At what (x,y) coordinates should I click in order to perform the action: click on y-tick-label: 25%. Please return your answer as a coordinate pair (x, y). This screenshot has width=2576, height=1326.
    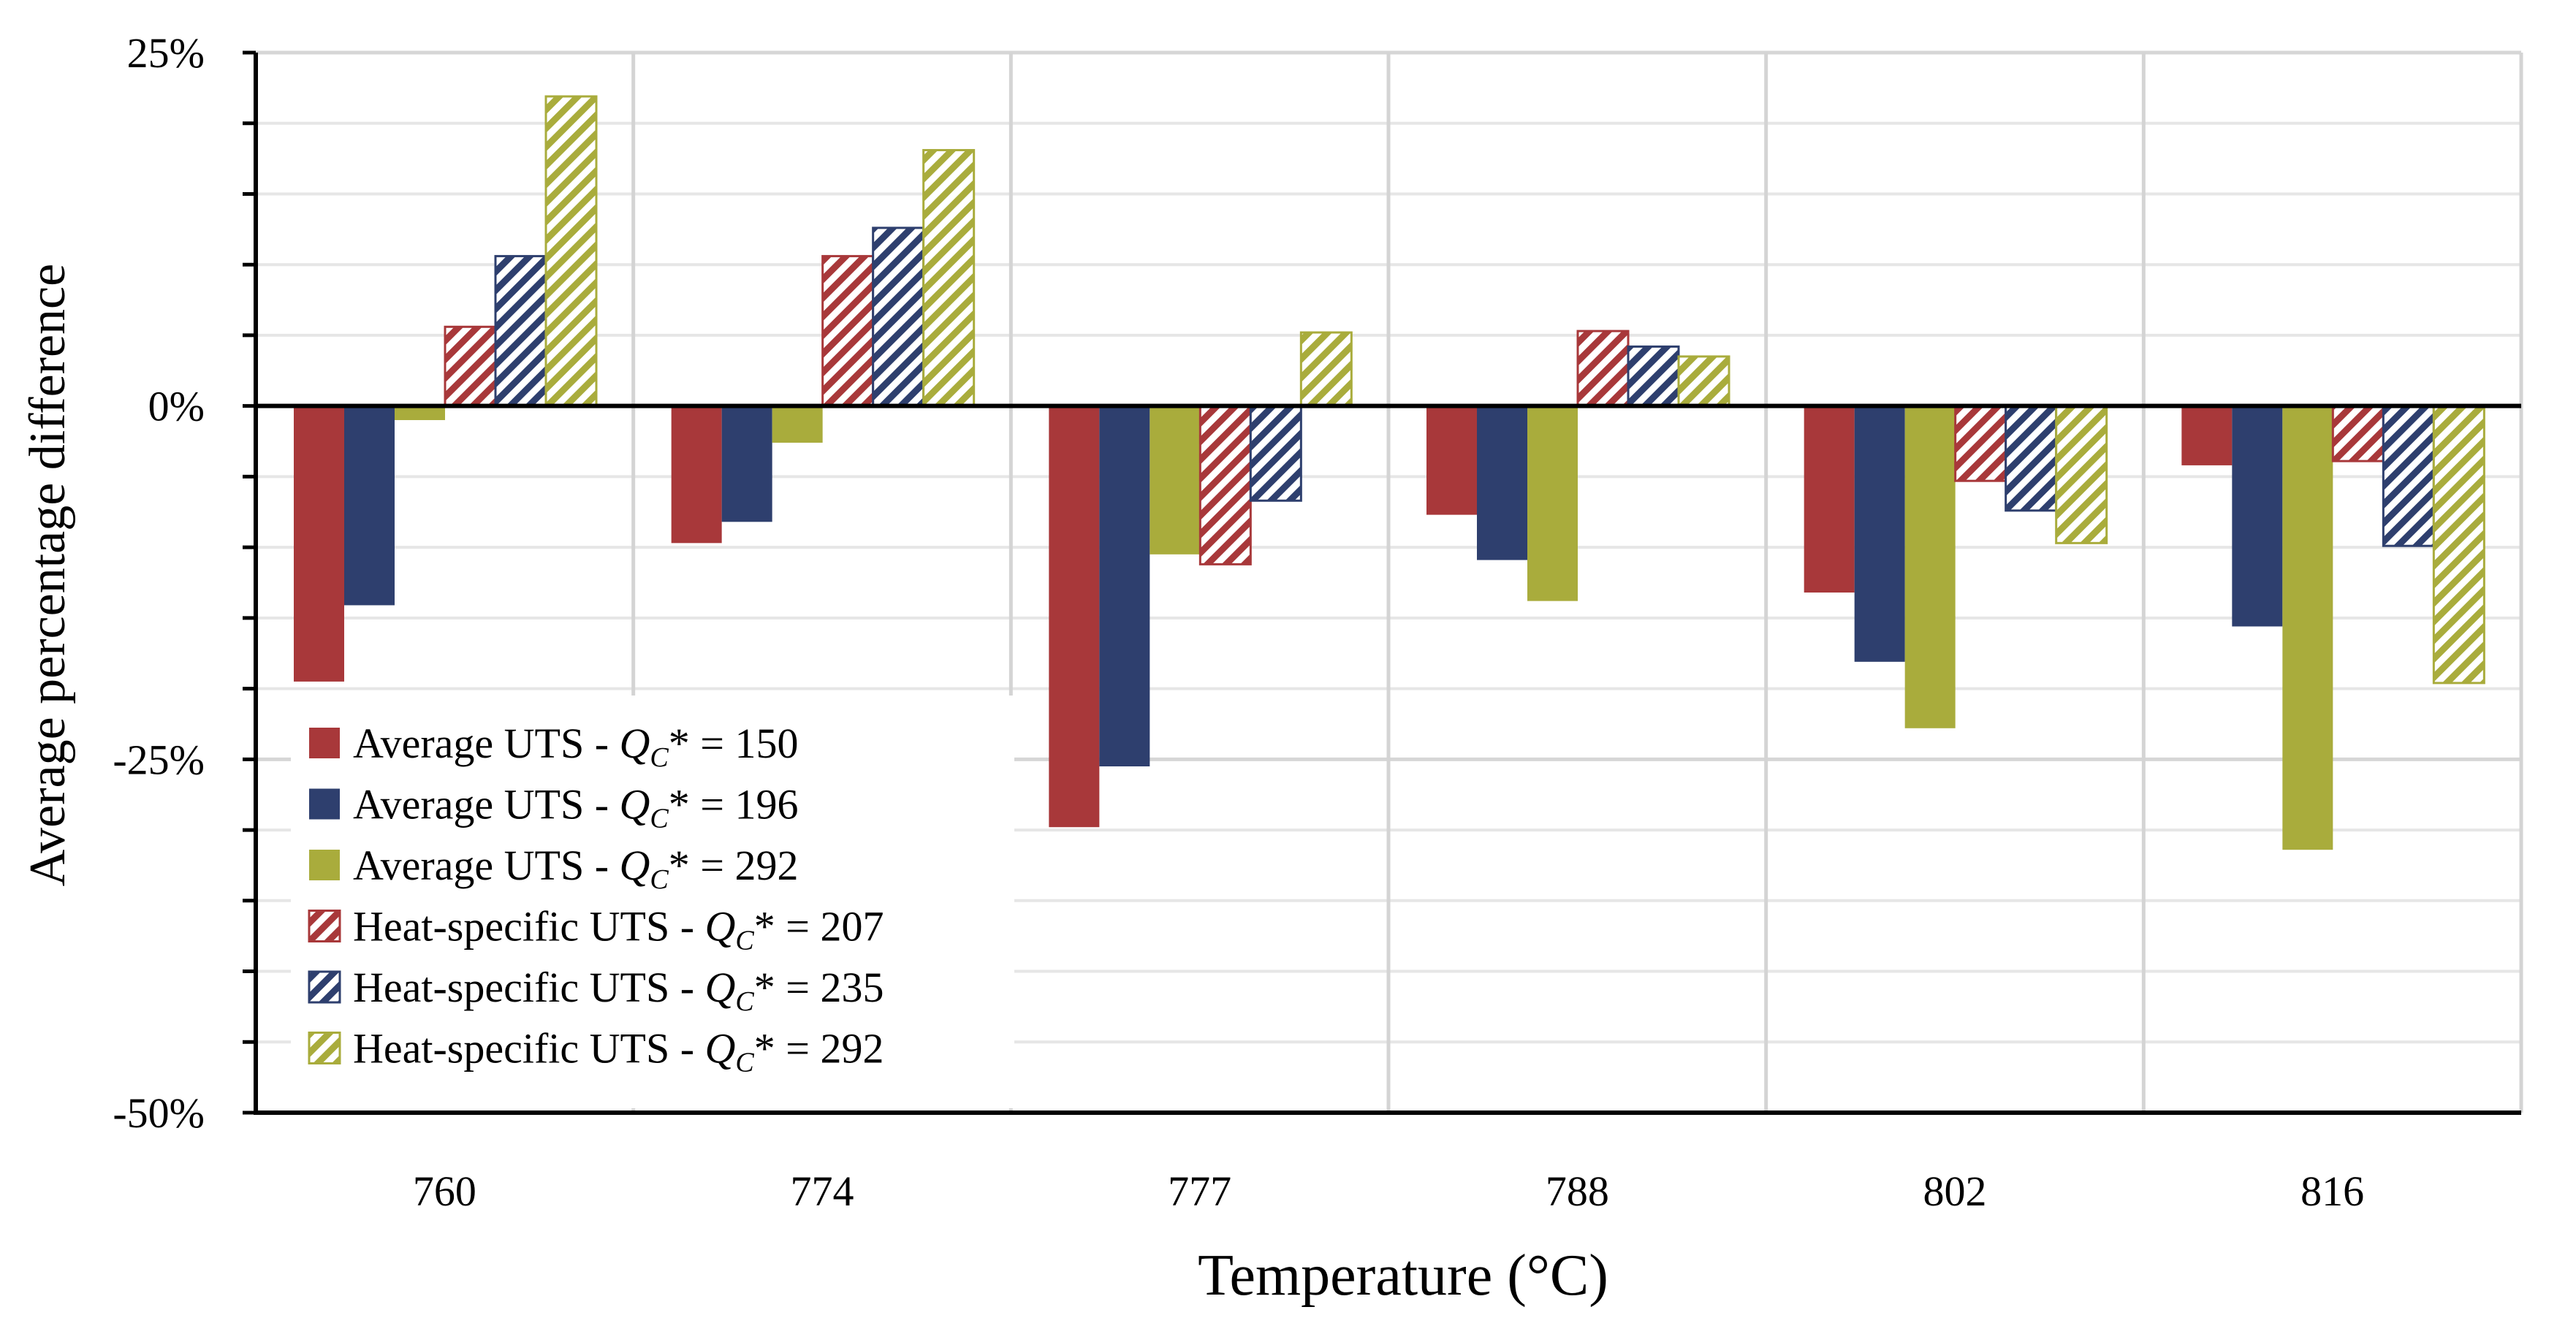
    Looking at the image, I should click on (166, 53).